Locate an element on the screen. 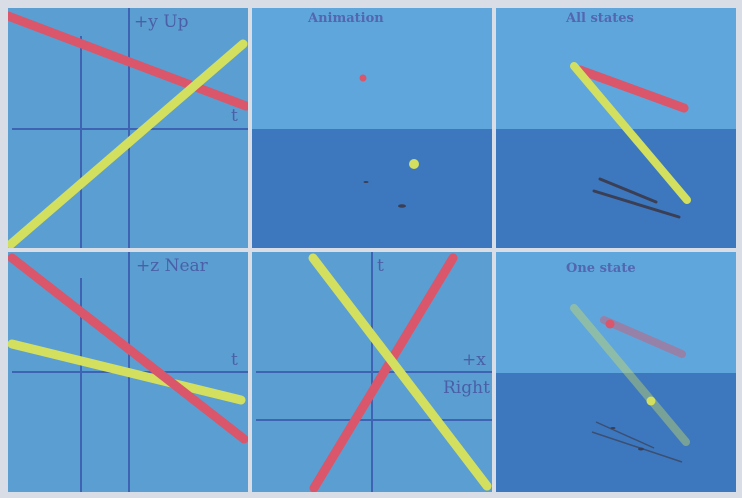  x-axis-label: +x is located at coordinates (474, 360).